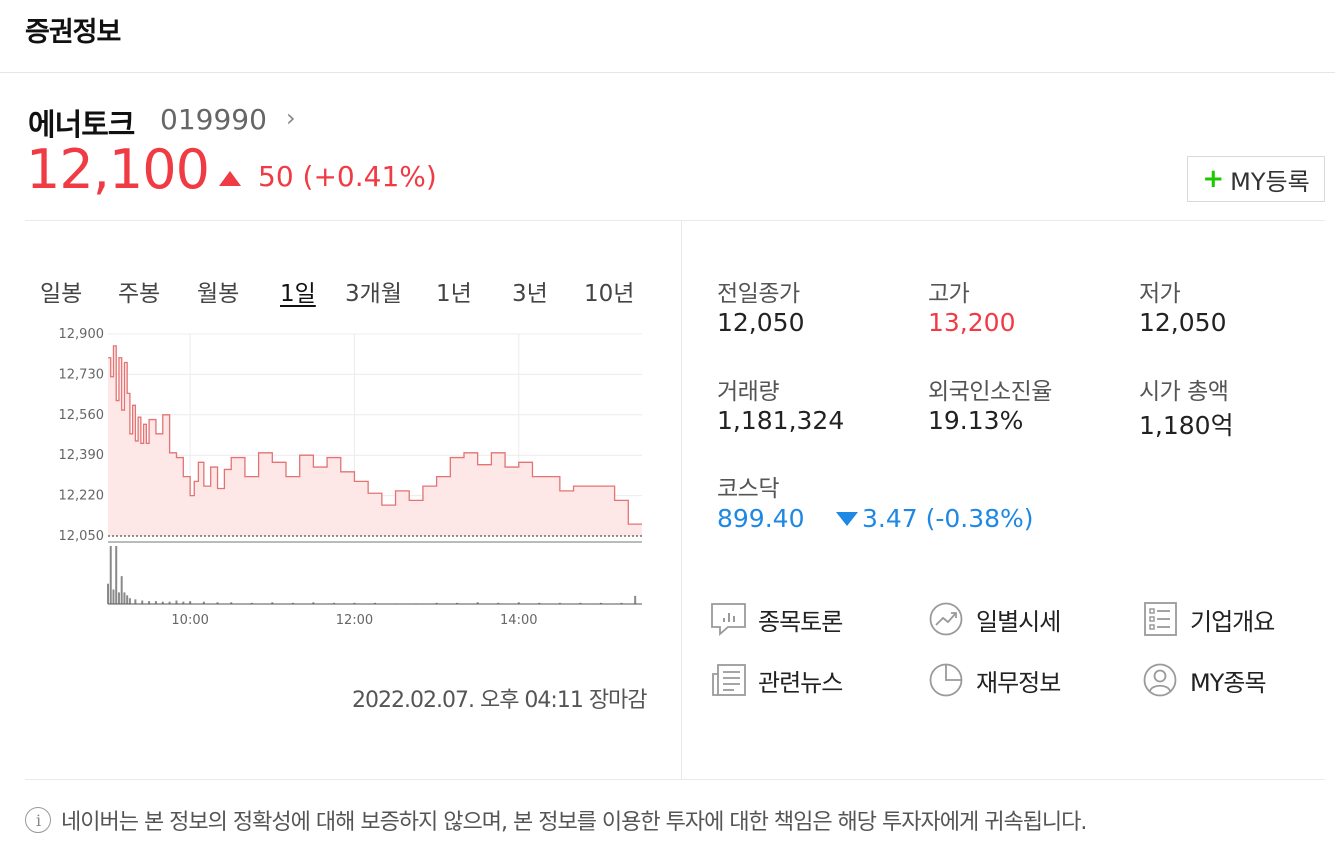 This screenshot has height=859, width=1335. What do you see at coordinates (1232, 621) in the screenshot?
I see `company-overview-label: 기업개요` at bounding box center [1232, 621].